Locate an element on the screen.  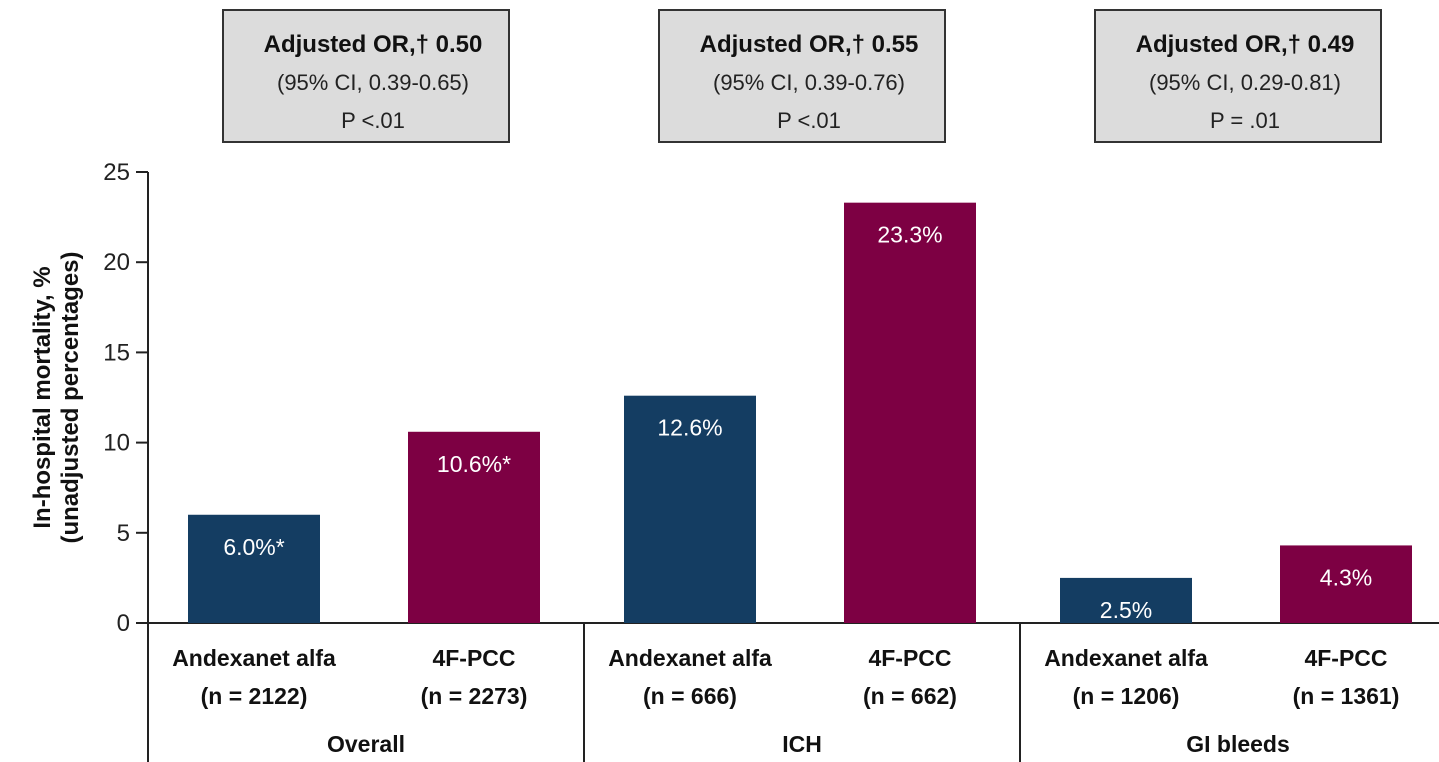
y-tick-label: 15 is located at coordinates (116, 352).